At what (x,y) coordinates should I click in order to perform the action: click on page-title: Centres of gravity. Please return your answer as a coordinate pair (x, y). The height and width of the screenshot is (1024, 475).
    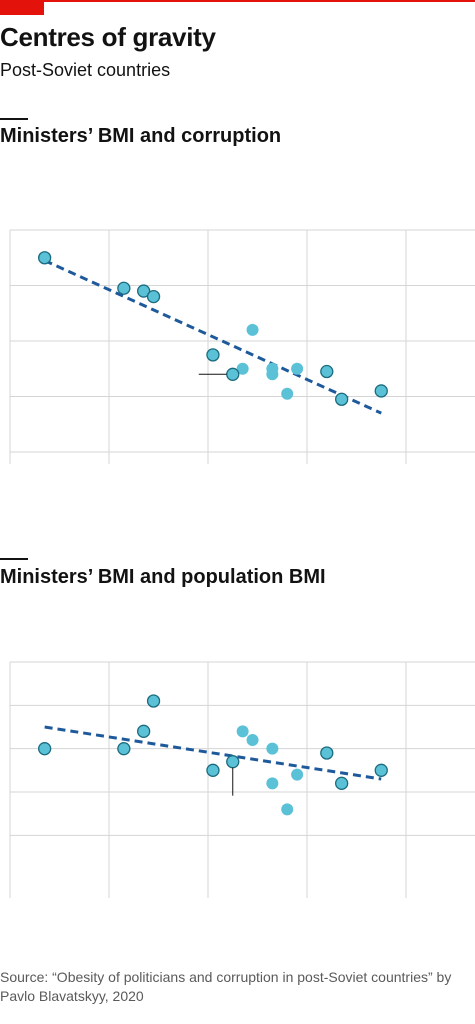
    Looking at the image, I should click on (108, 37).